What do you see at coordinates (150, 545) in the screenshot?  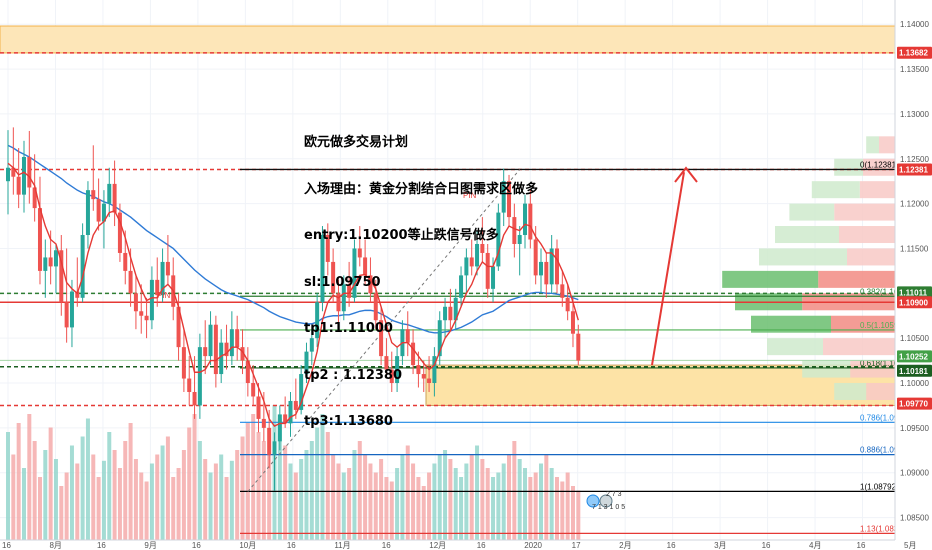 I see `x-tick-label: 9月` at bounding box center [150, 545].